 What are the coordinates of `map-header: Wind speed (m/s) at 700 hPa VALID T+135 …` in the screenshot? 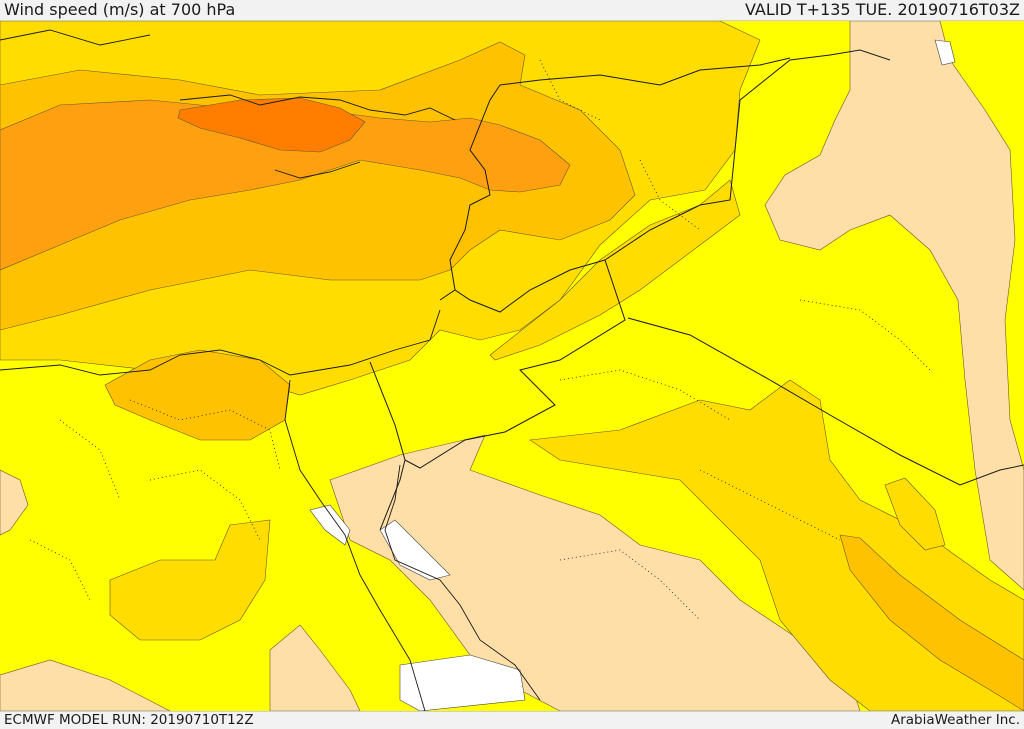 It's located at (512, 10).